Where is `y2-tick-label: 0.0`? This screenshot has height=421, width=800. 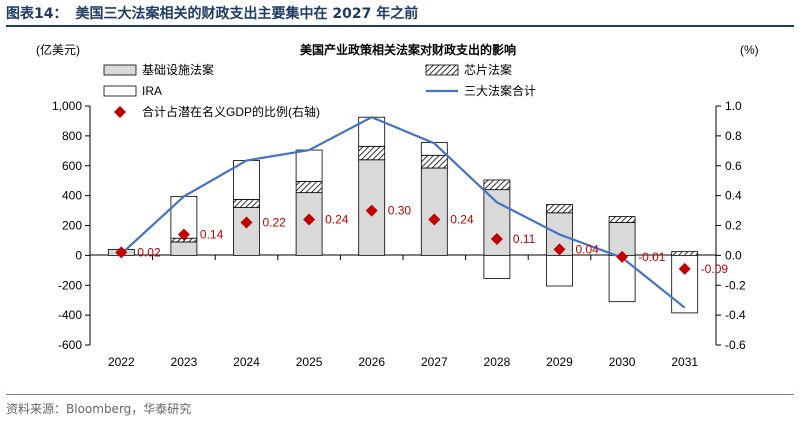 y2-tick-label: 0.0 is located at coordinates (733, 255).